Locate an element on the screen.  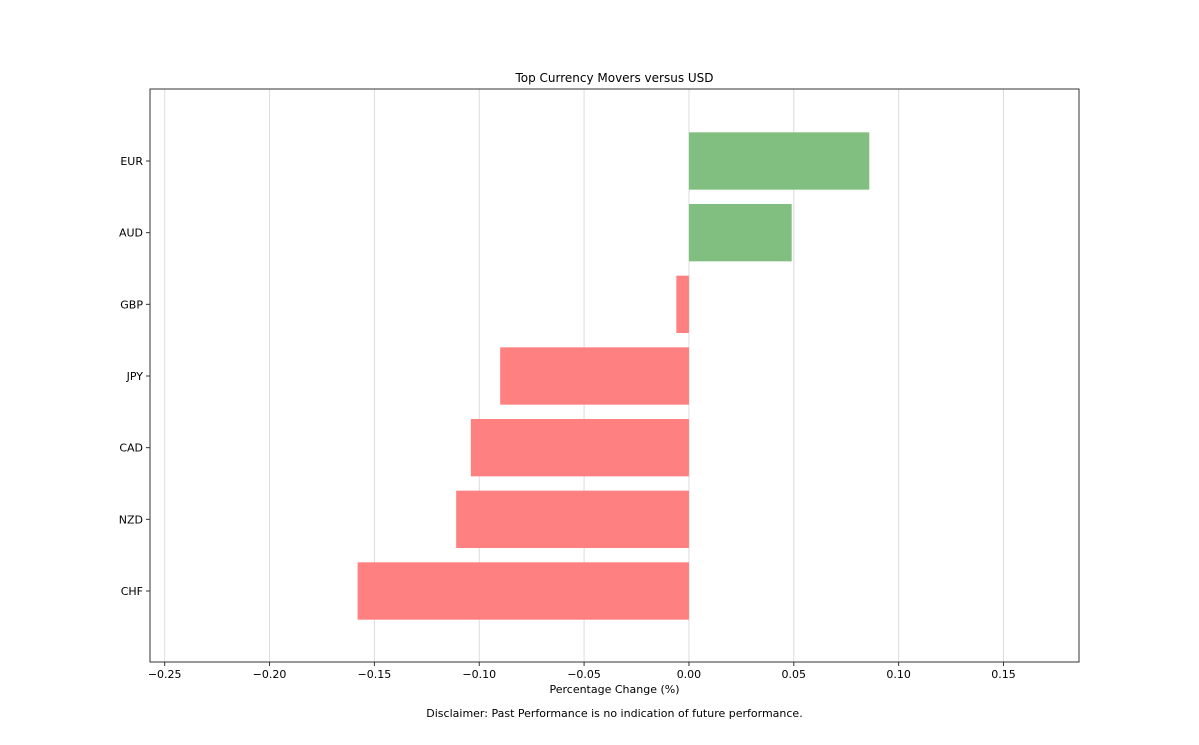
y-tick-label-jpy: JPY is located at coordinates (135, 376).